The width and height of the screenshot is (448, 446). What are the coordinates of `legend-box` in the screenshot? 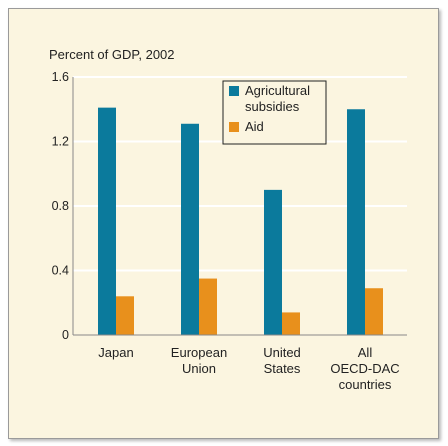 It's located at (274, 112).